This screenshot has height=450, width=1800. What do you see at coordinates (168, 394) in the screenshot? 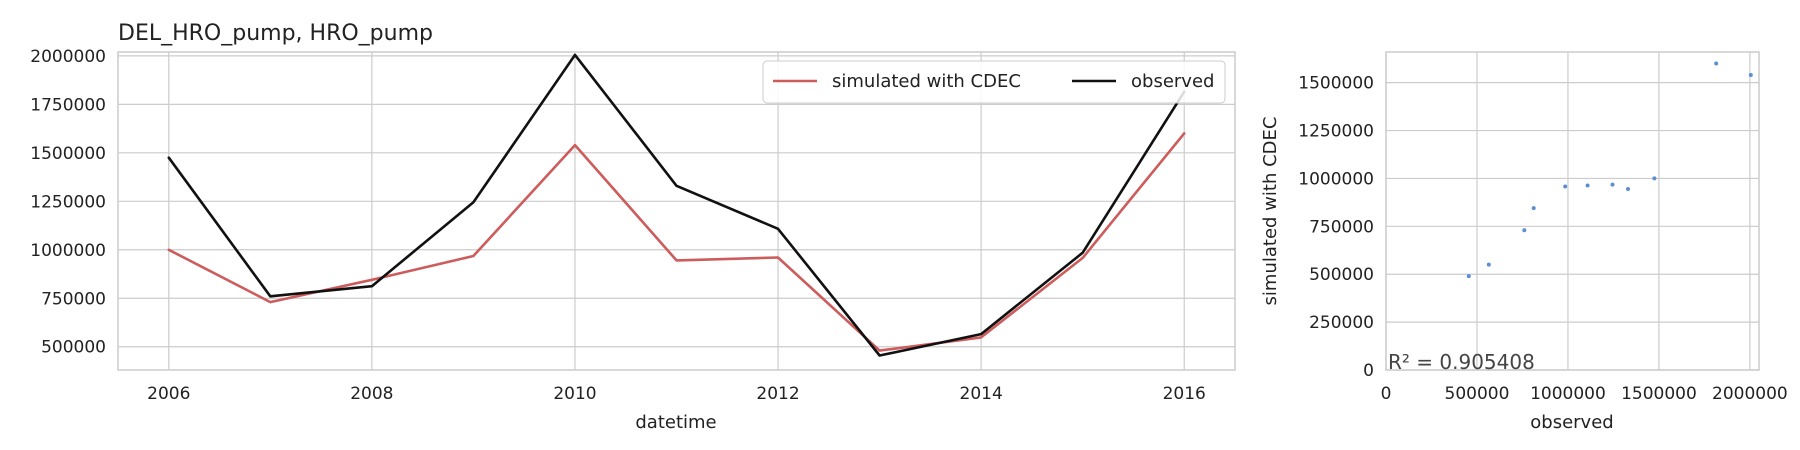
I see `x-tick-label: 2006` at bounding box center [168, 394].